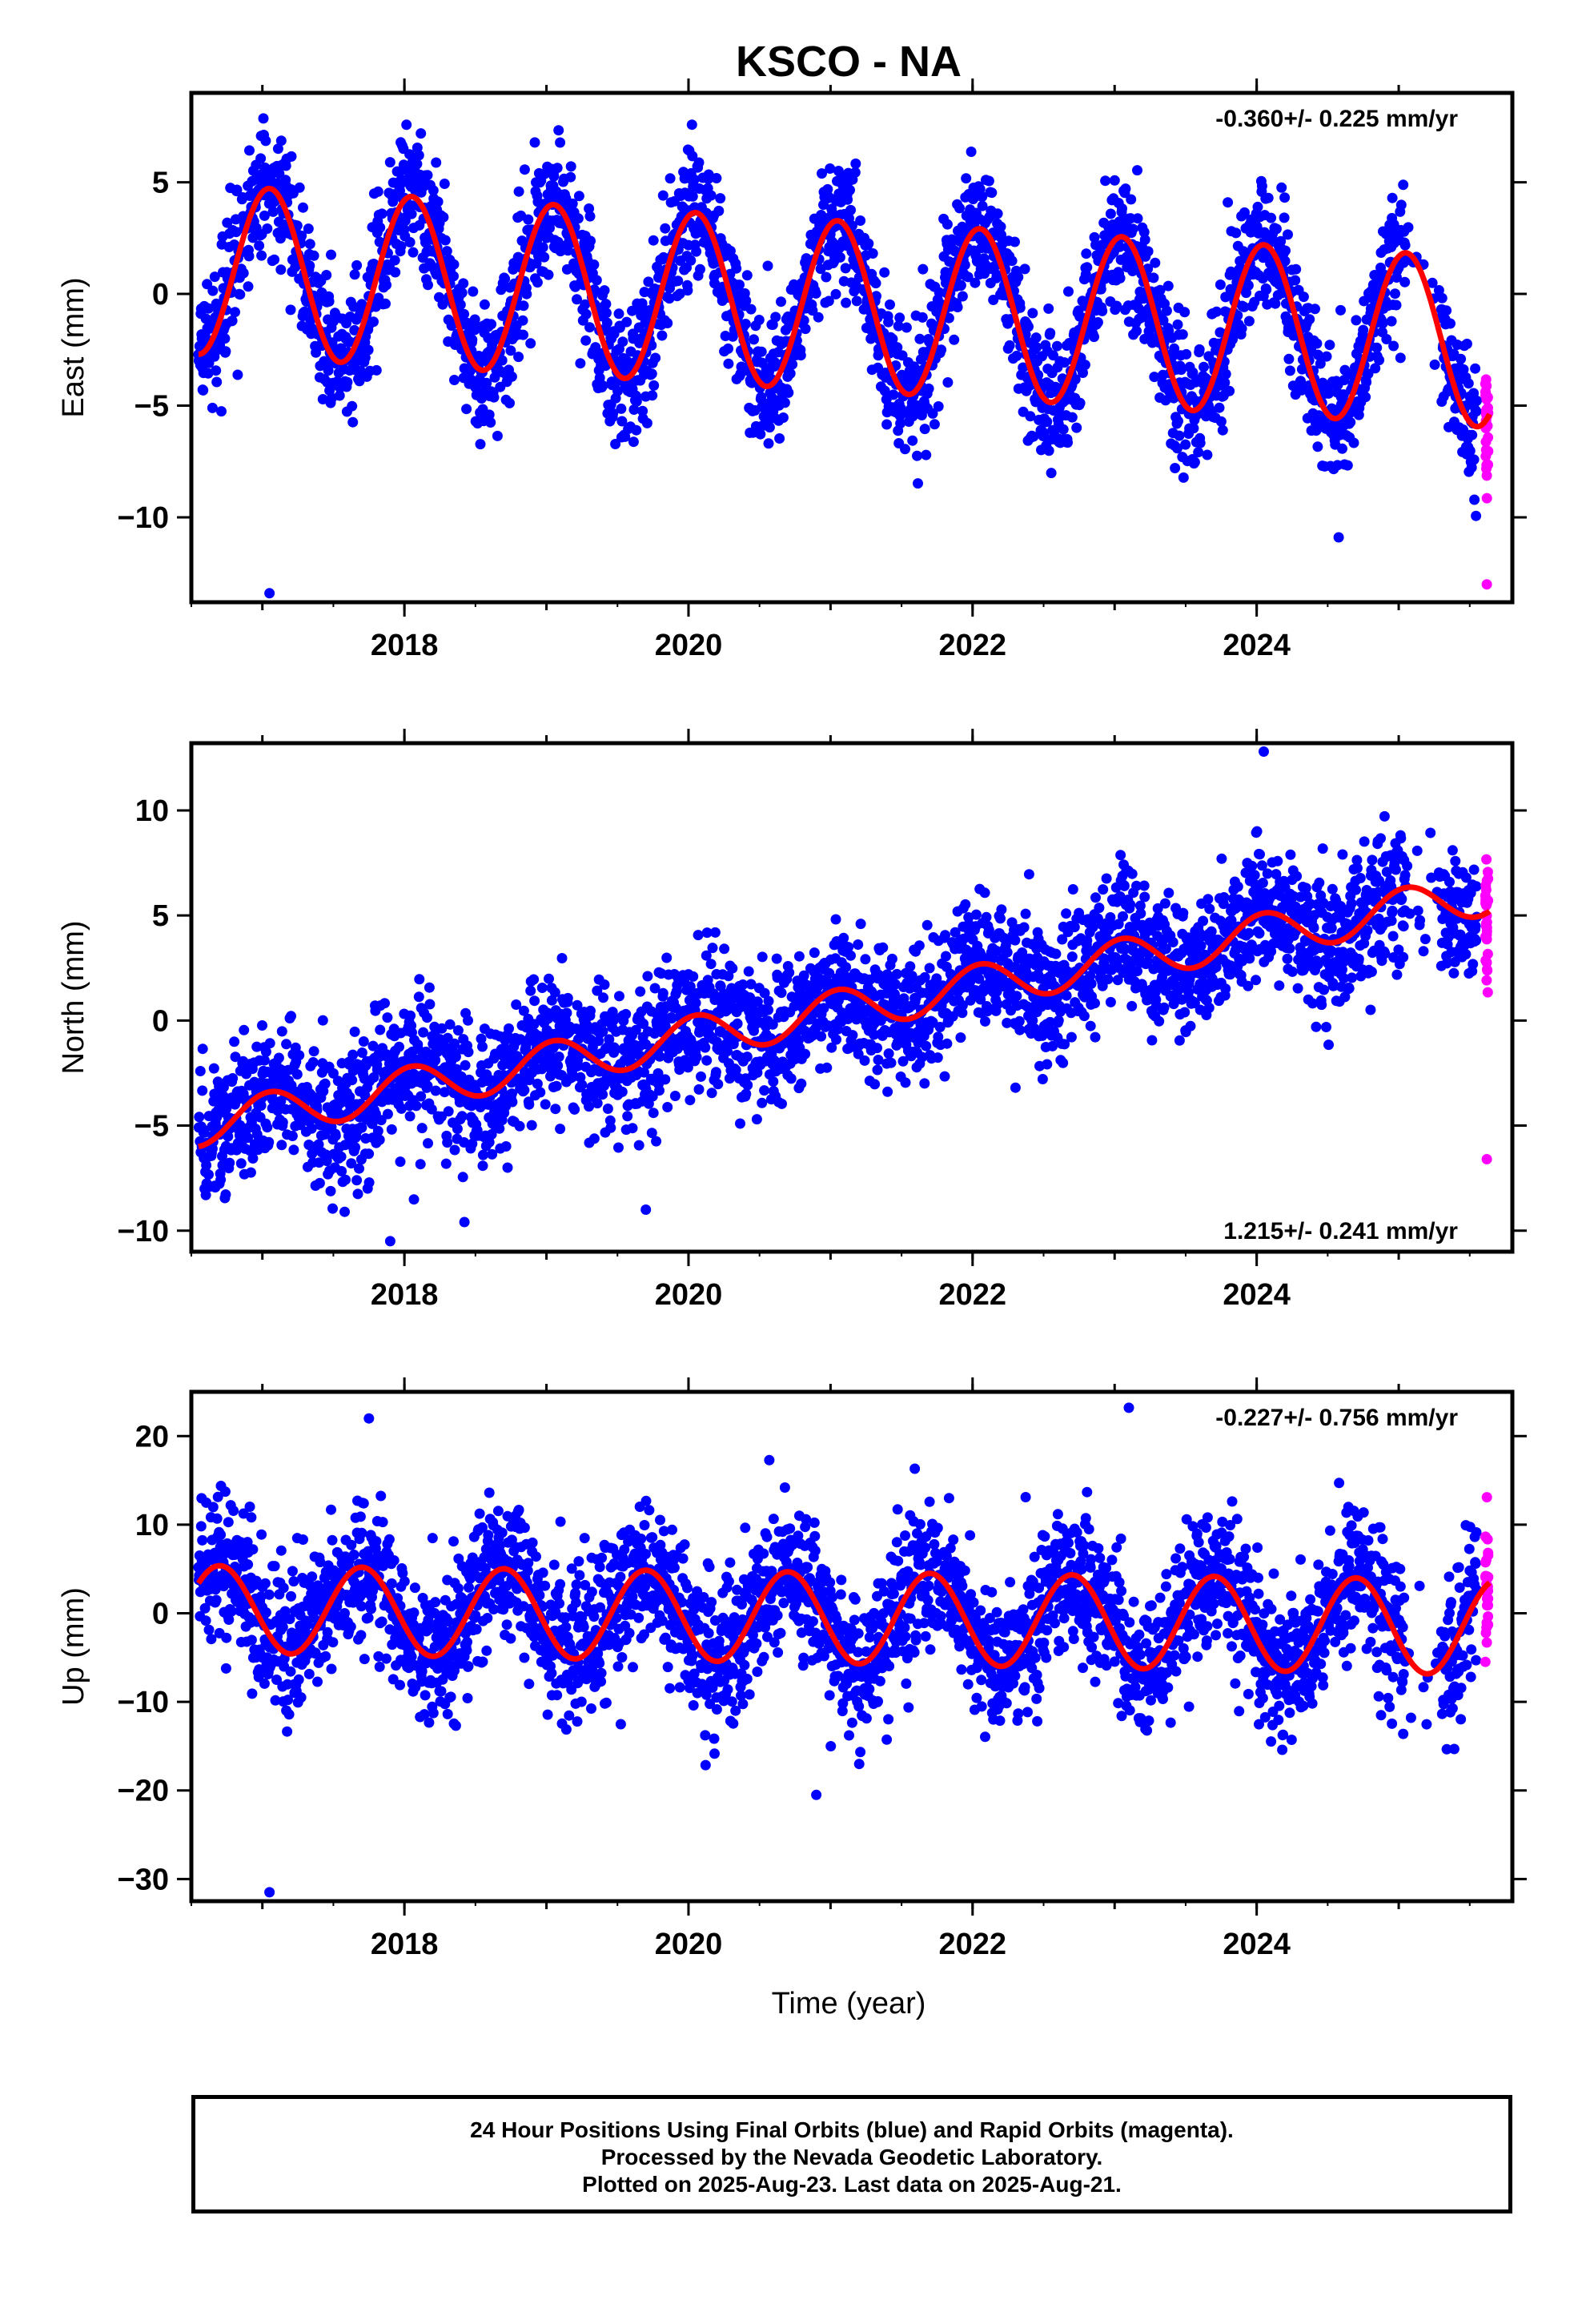  I want to click on y-tick-label: 0, so click(161, 295).